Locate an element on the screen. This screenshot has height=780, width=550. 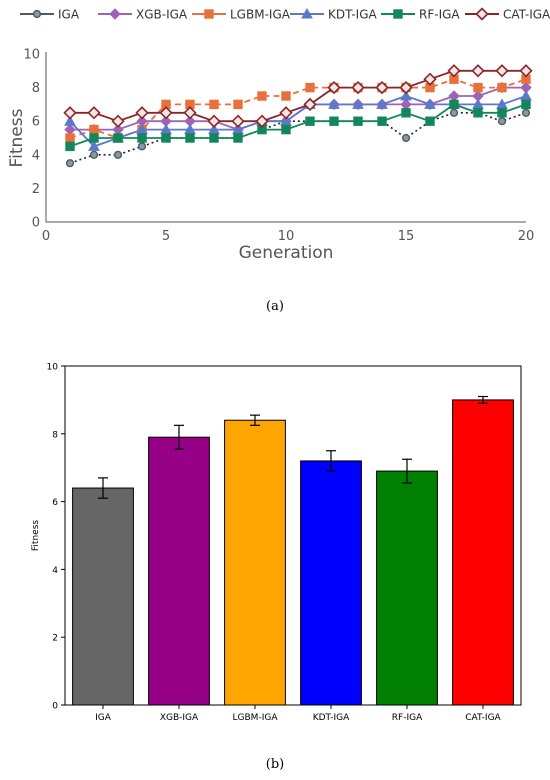
x-axis-title: Generation is located at coordinates (286, 253).